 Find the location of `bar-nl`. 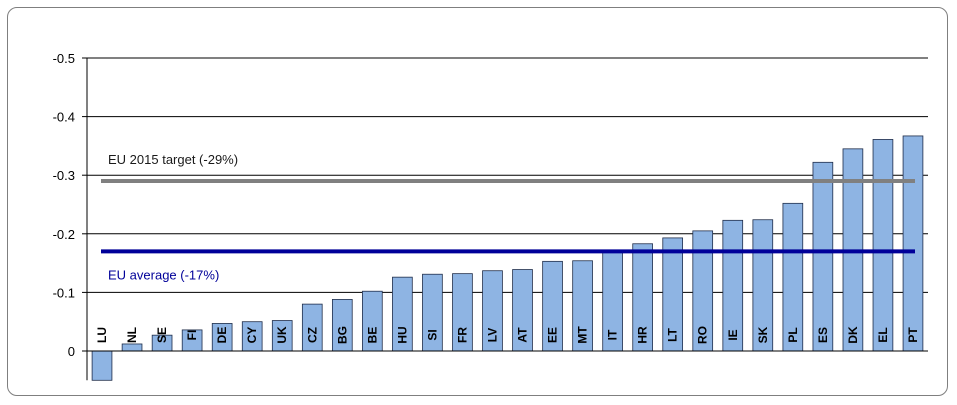

bar-nl is located at coordinates (132, 347).